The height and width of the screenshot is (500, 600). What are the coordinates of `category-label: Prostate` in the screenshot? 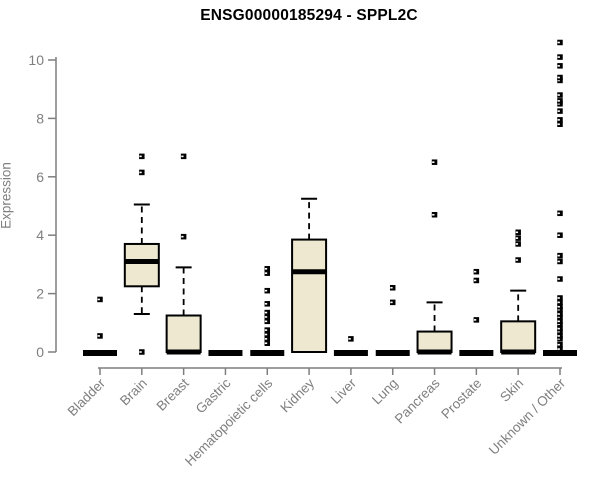 It's located at (461, 399).